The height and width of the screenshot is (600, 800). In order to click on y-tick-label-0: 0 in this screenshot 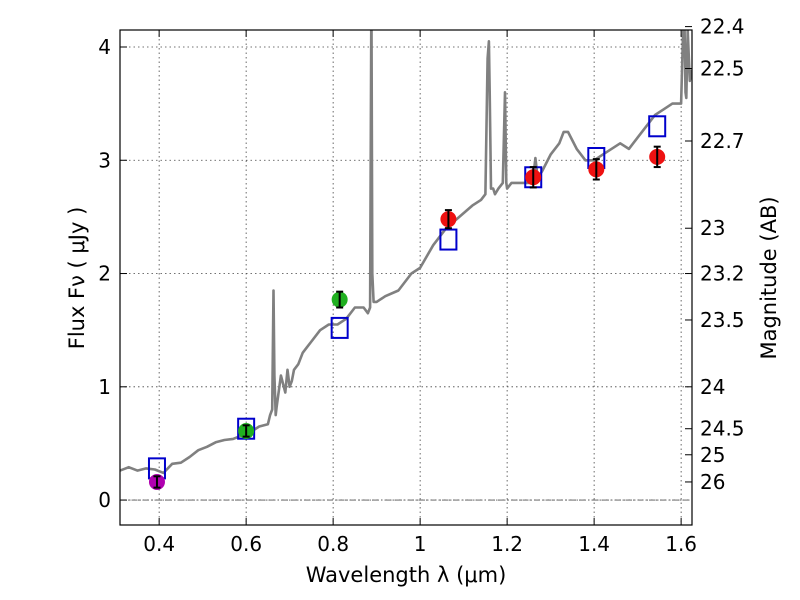, I will do `click(104, 500)`.